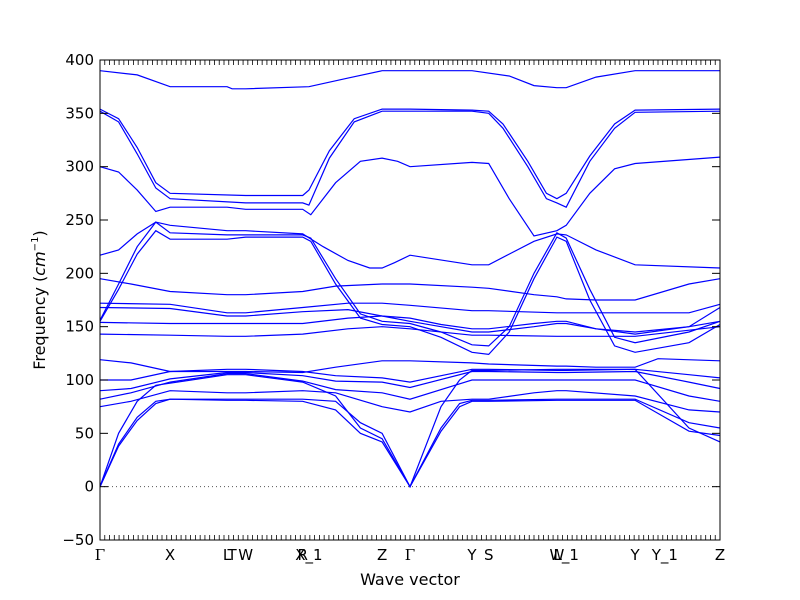  Describe the element at coordinates (39, 328) in the screenshot. I see `y-axis-title-main: Frequency` at that location.